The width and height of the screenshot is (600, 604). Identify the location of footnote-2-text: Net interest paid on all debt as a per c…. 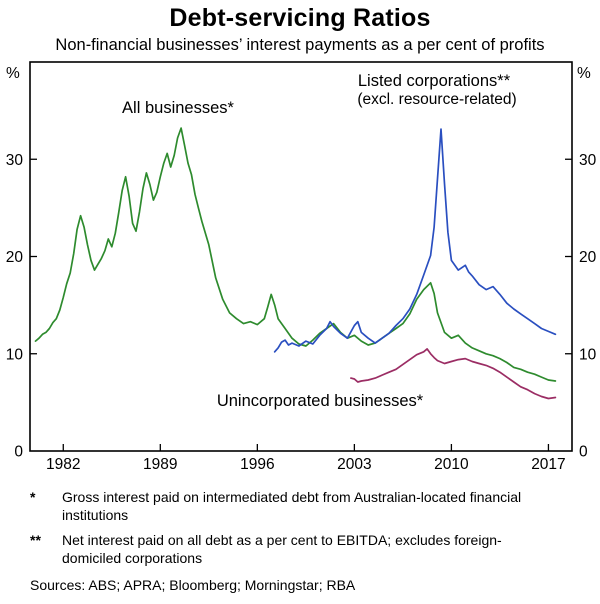
(282, 549).